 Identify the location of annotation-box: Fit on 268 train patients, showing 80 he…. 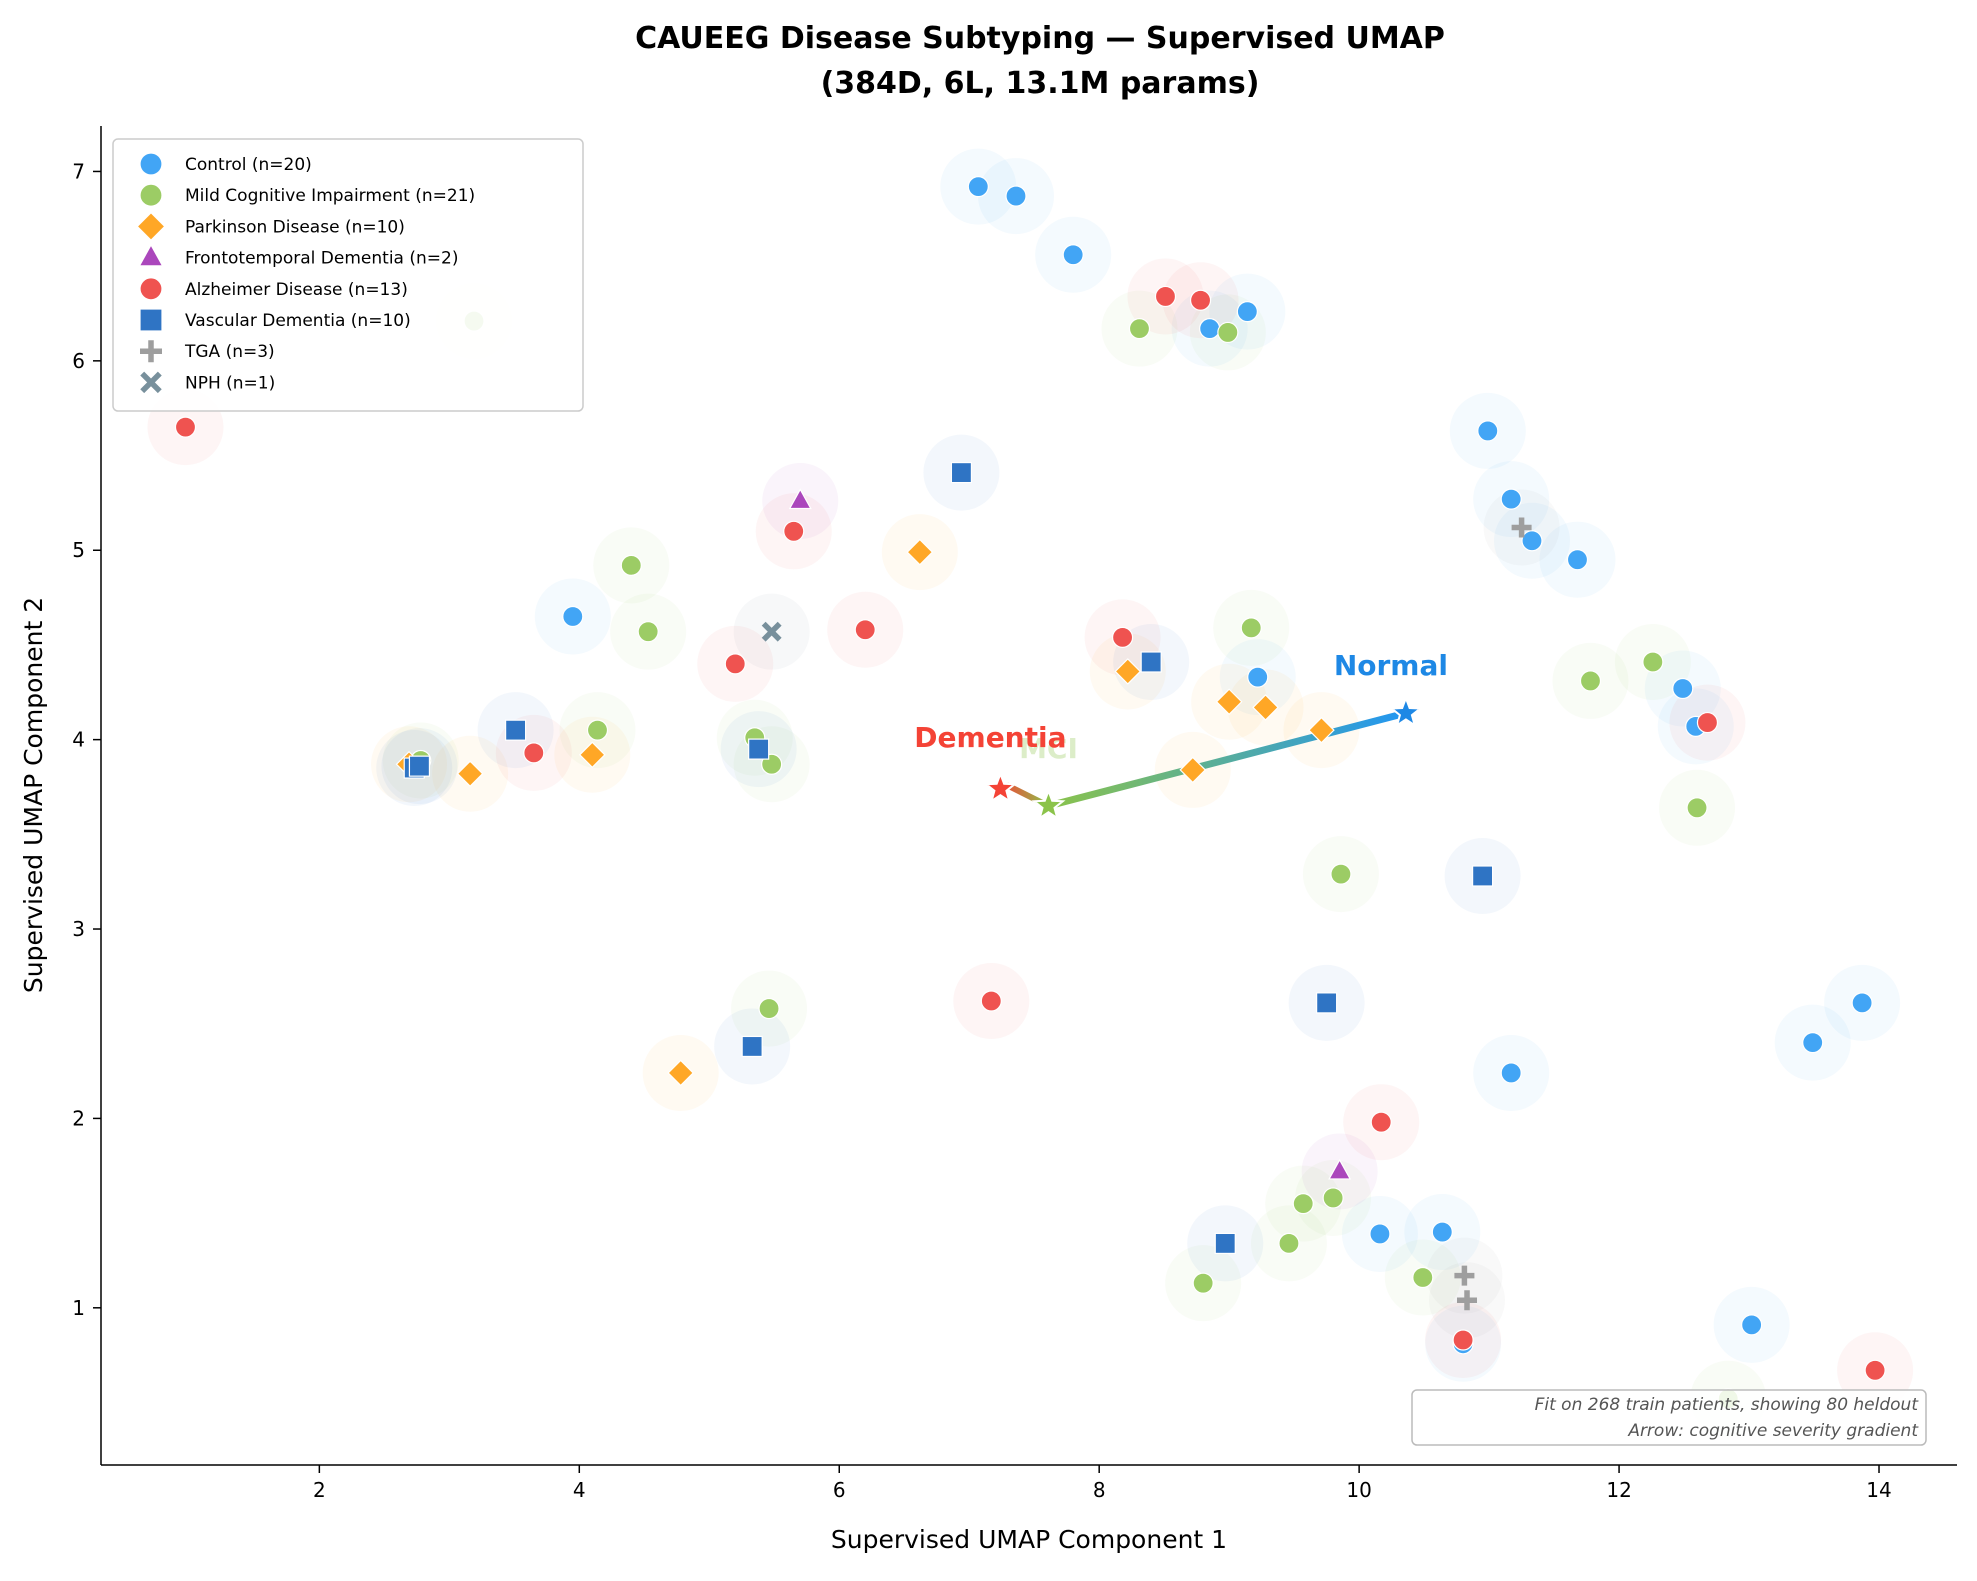
(1669, 1417).